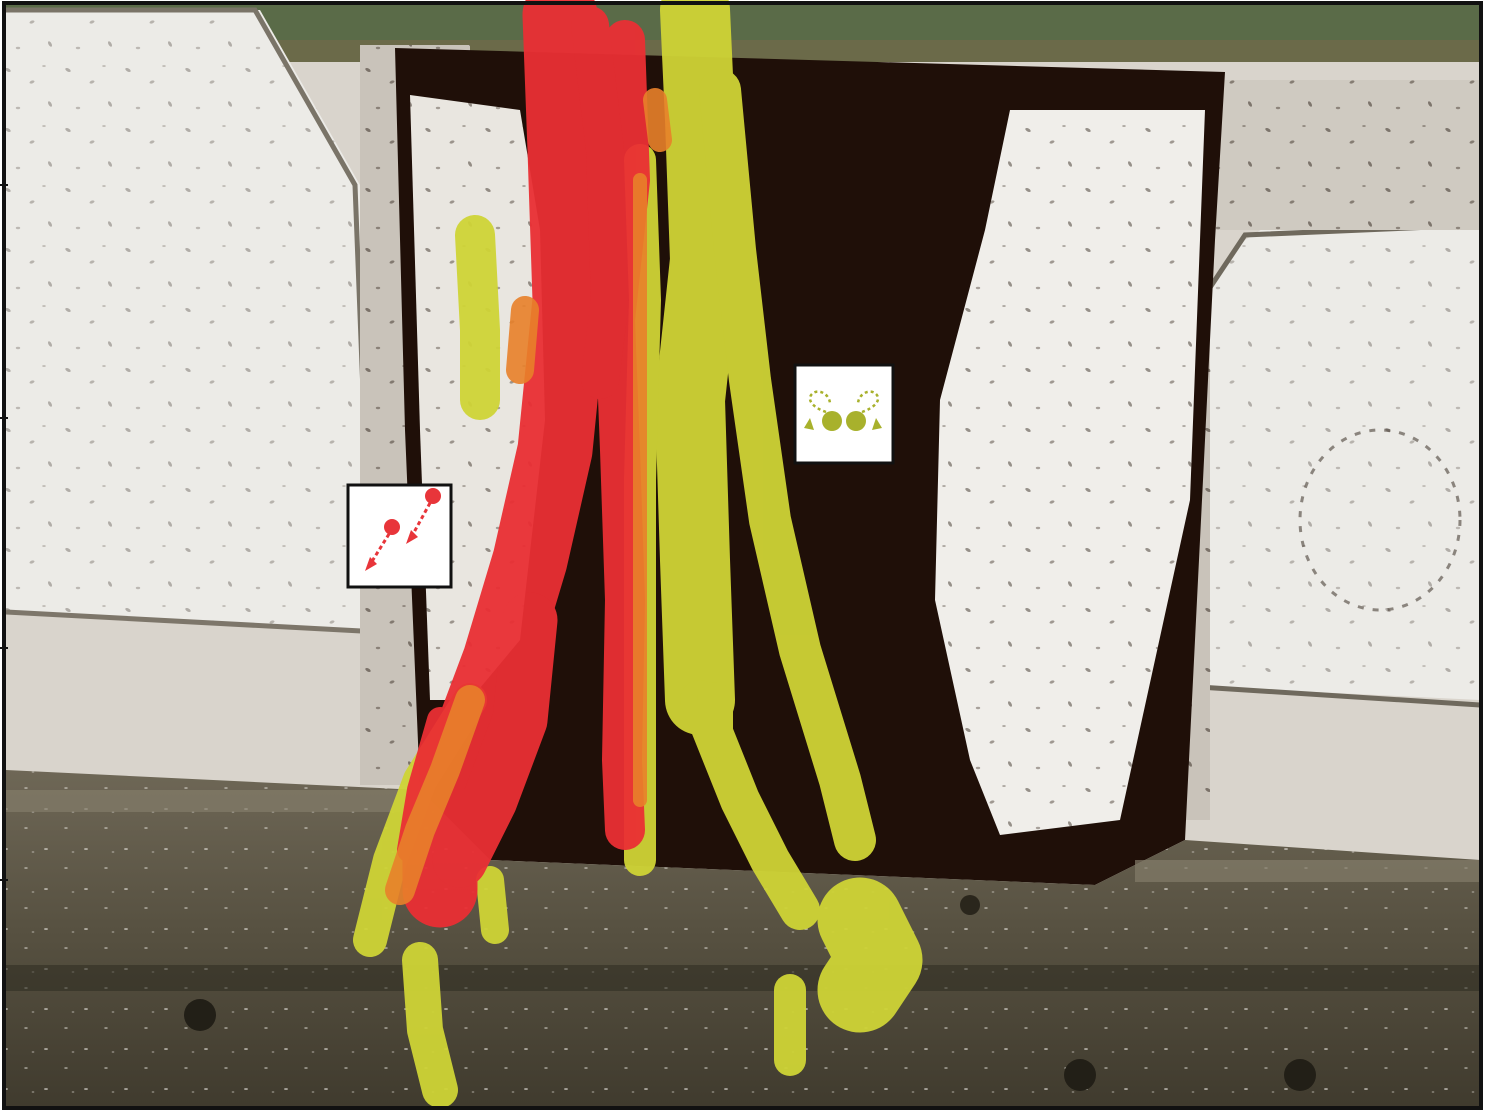 The image size is (1485, 1111). Describe the element at coordinates (843, 410) in the screenshot. I see `circling-motion-icon` at that location.